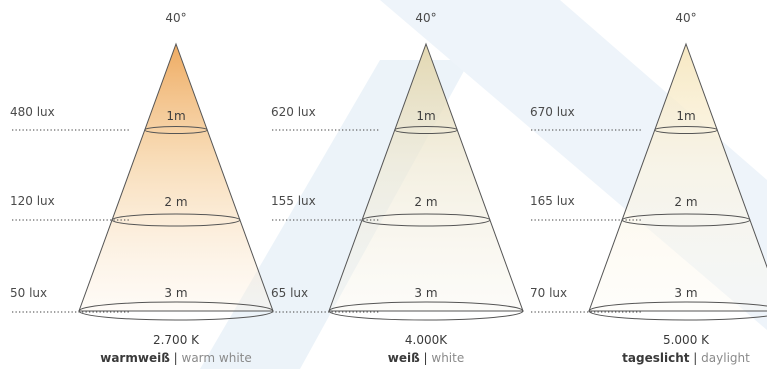 This screenshot has width=767, height=369. I want to click on lux-label-1: 620 lux, so click(293, 112).